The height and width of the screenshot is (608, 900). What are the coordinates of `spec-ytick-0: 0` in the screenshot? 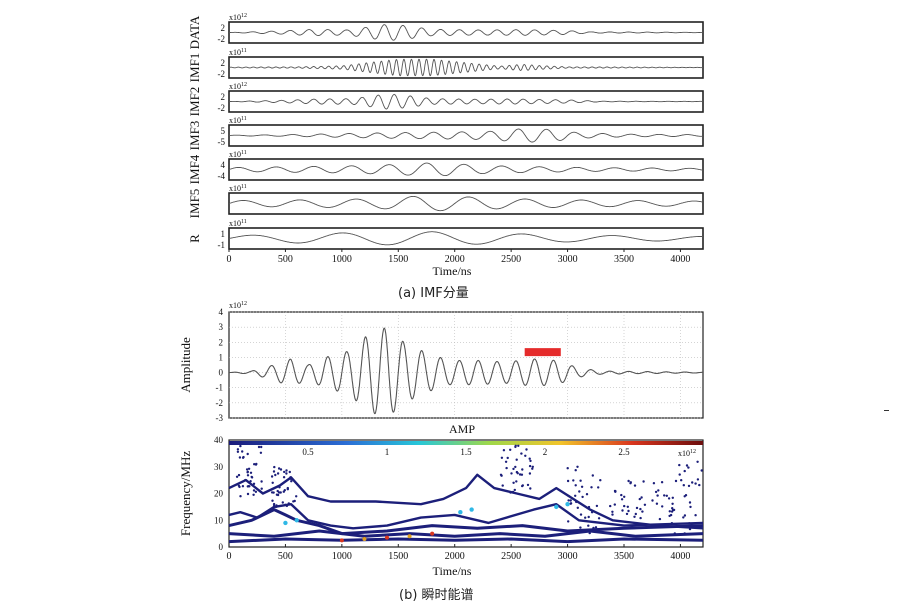 It's located at (221, 547).